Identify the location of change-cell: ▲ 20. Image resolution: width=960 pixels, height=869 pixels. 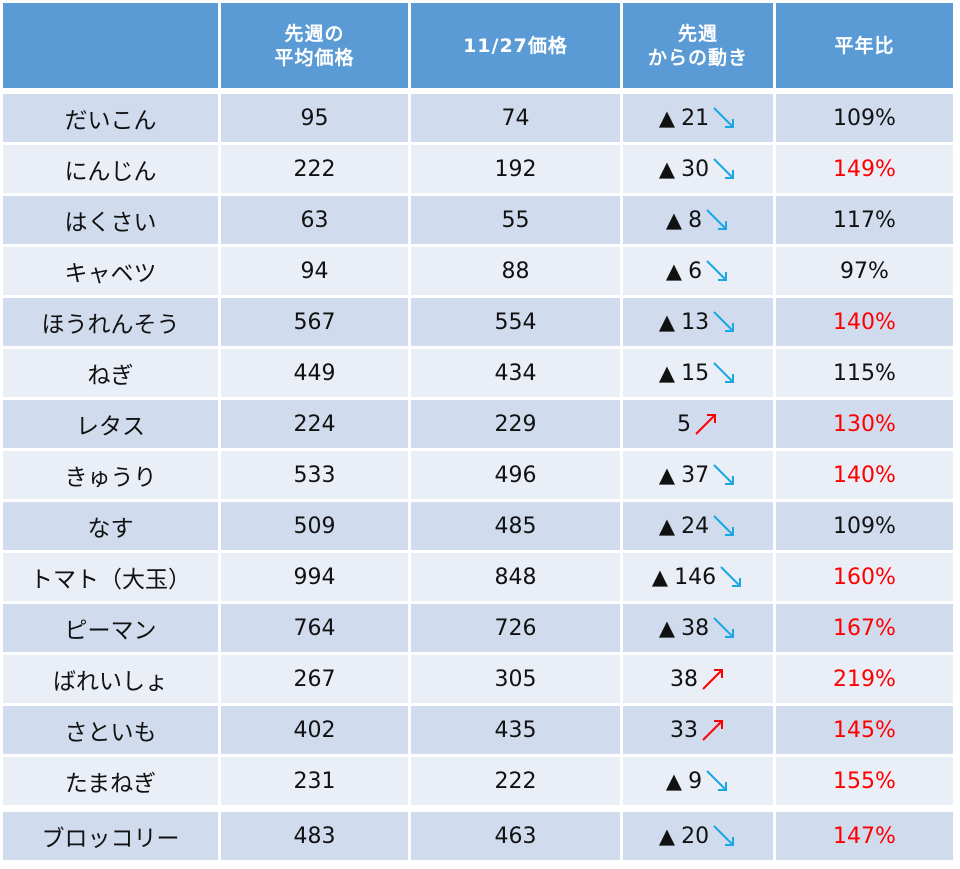
(698, 836).